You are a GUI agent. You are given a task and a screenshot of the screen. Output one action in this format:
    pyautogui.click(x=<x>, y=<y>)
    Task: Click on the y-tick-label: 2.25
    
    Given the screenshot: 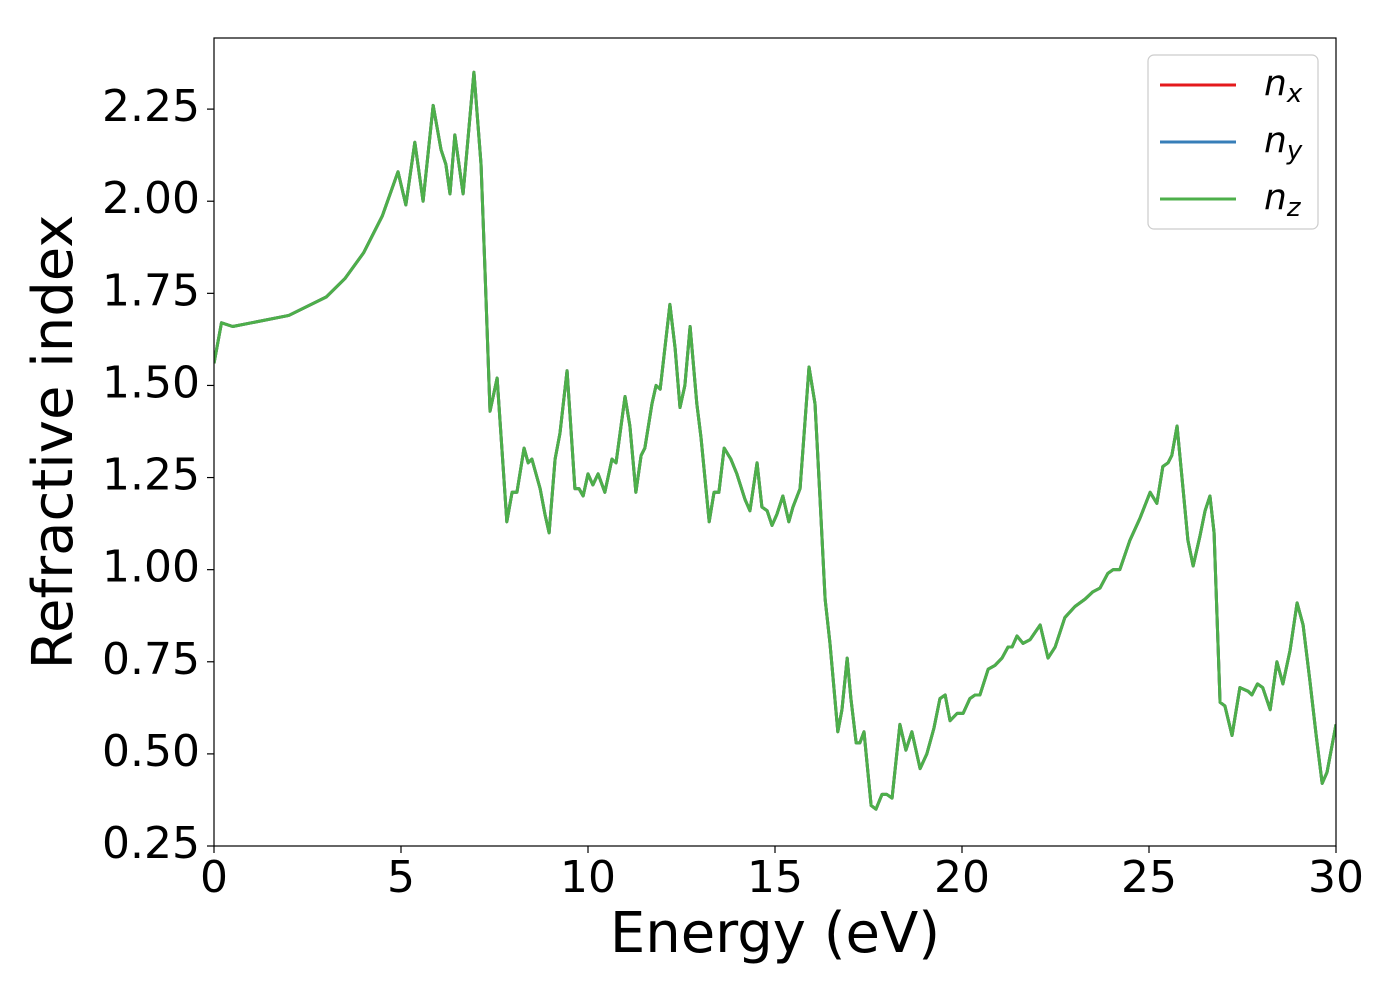 What is the action you would take?
    pyautogui.click(x=151, y=106)
    